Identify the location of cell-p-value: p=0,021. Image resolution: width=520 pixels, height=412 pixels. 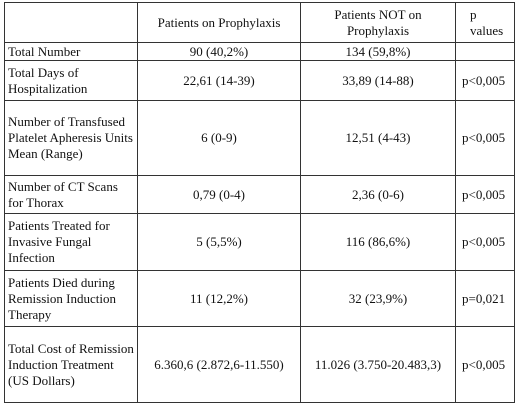
(485, 298).